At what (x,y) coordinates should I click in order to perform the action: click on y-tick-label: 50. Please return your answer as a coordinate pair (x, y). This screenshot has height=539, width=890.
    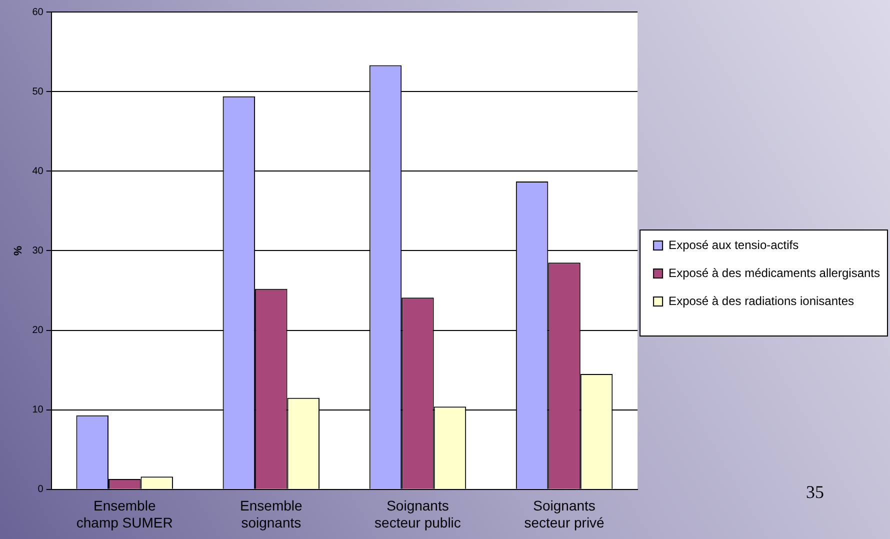
    Looking at the image, I should click on (38, 92).